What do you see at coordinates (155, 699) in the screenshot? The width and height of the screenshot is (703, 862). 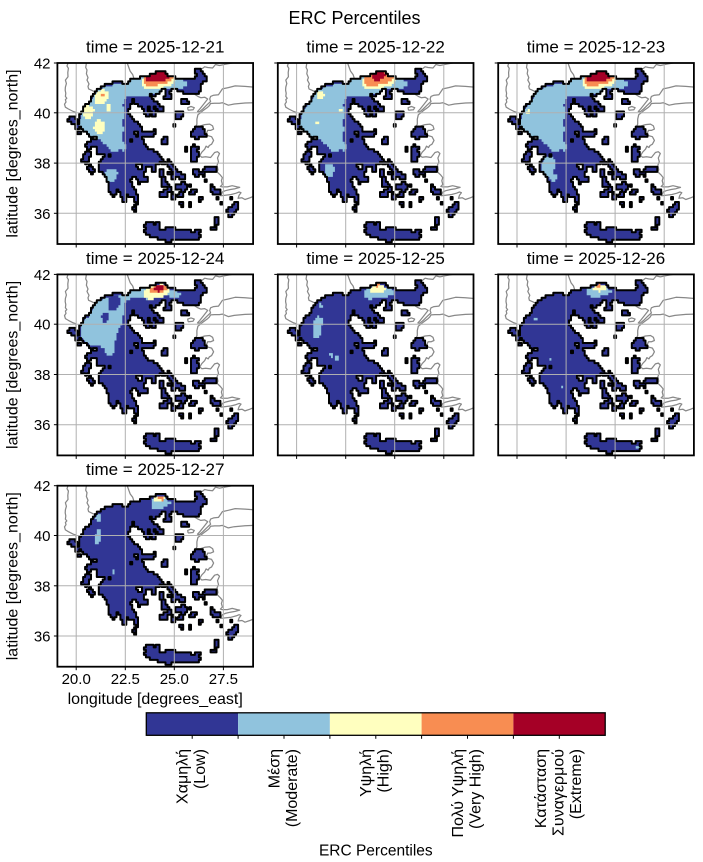 I see `svg-text: longitude [degrees_east]` at bounding box center [155, 699].